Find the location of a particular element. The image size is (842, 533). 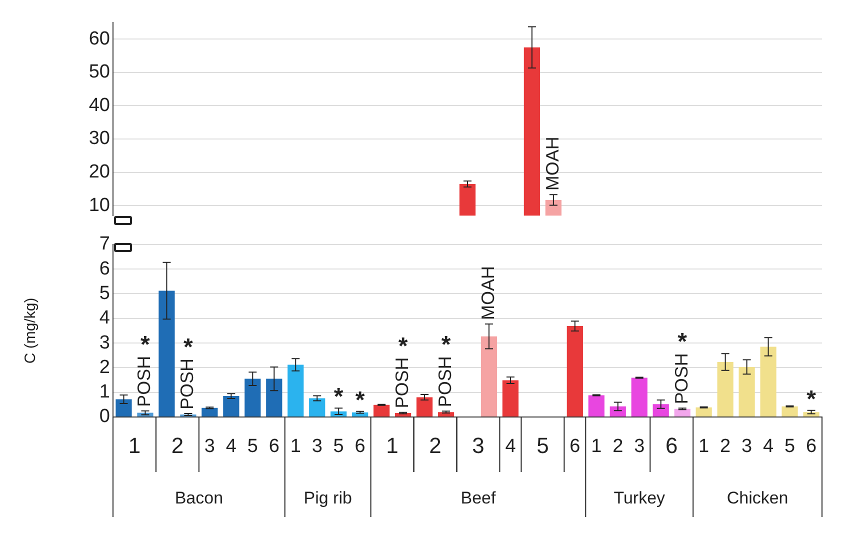

y-tick-label: 50 is located at coordinates (99, 72).